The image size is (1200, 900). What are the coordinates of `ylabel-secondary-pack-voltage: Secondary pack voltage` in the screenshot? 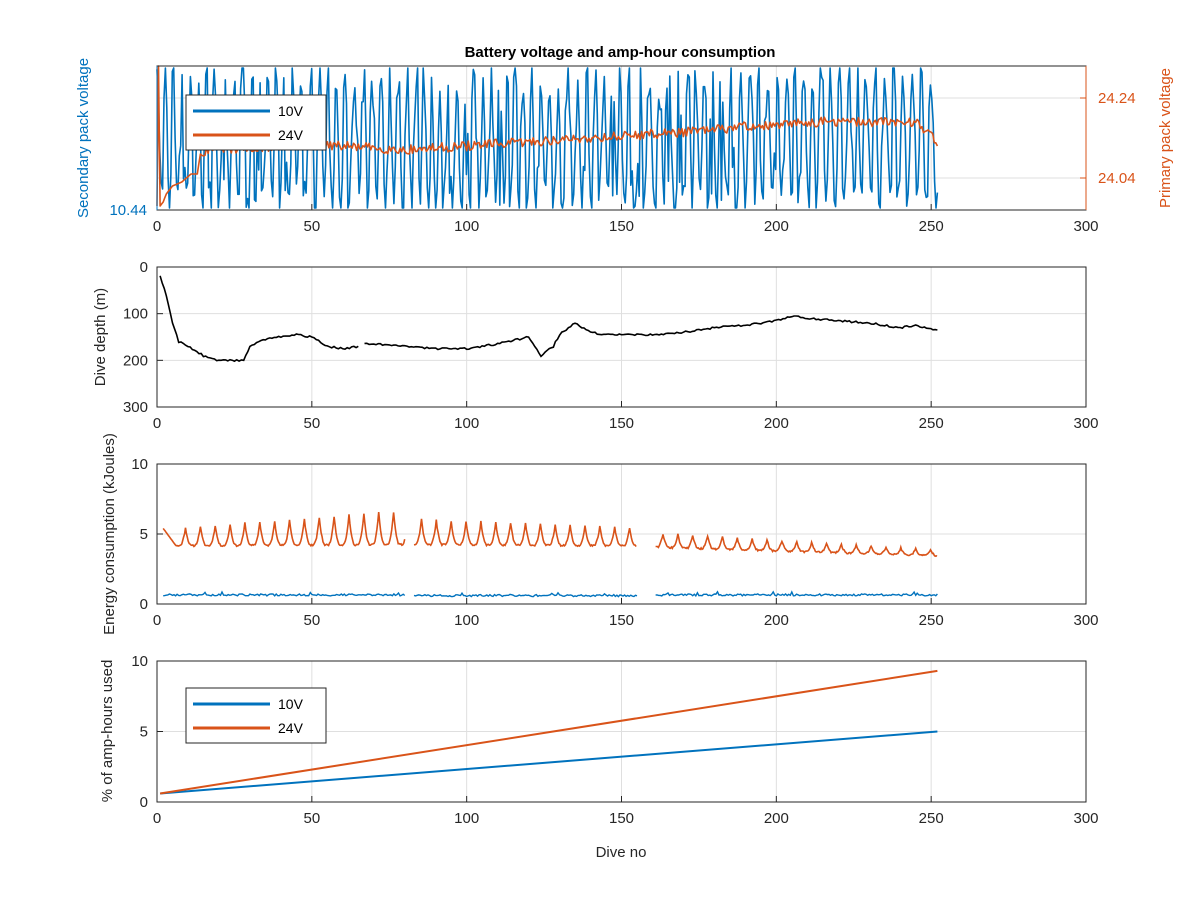 It's located at (83, 138).